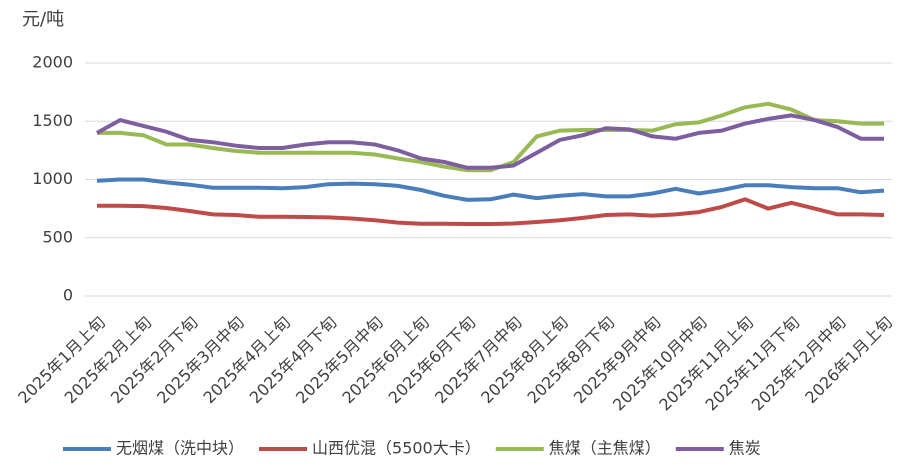 The width and height of the screenshot is (909, 475). Describe the element at coordinates (52, 62) in the screenshot. I see `y-tick-label: 2000` at that location.